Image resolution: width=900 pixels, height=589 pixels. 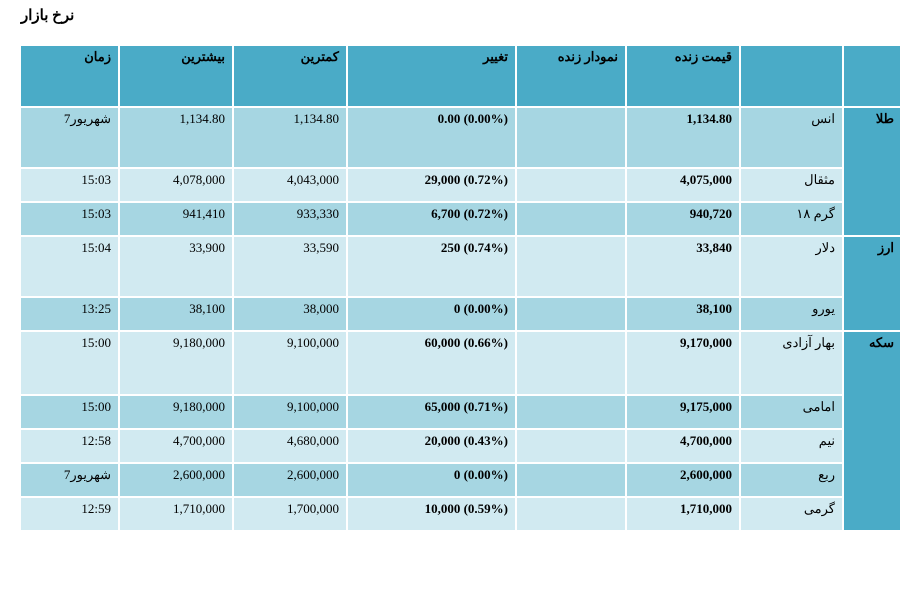 What do you see at coordinates (290, 185) in the screenshot?
I see `low-cell: 4,043,000` at bounding box center [290, 185].